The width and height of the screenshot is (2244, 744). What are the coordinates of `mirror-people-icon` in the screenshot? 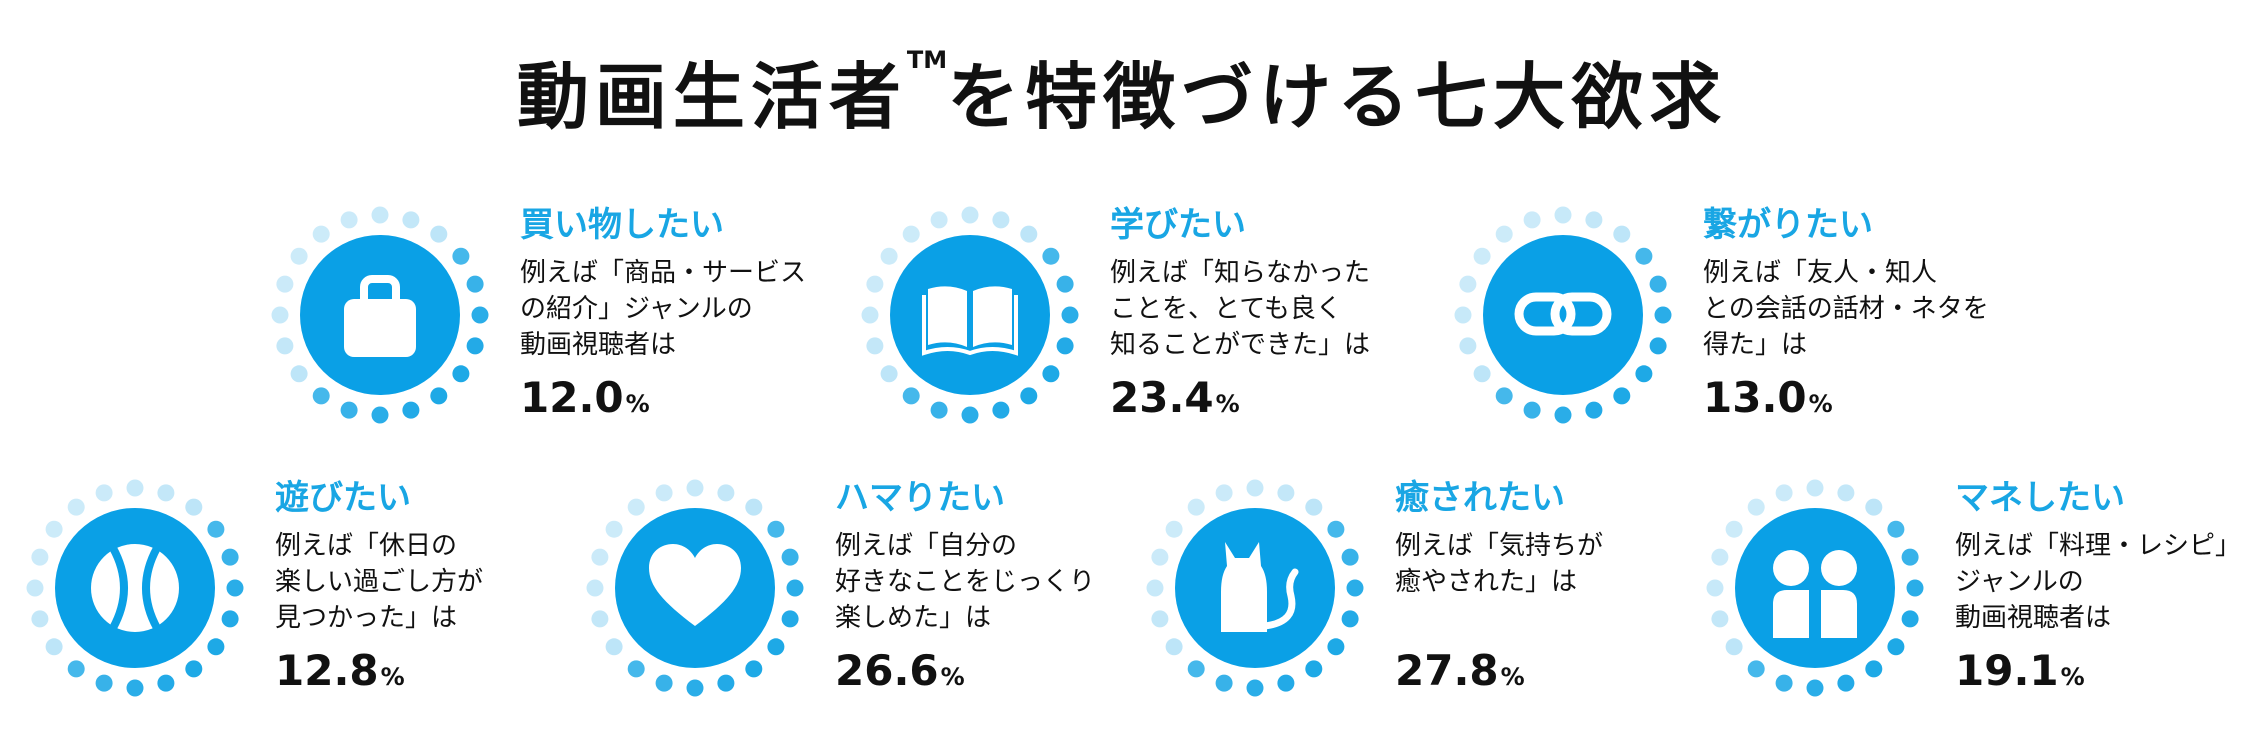 It's located at (1815, 594).